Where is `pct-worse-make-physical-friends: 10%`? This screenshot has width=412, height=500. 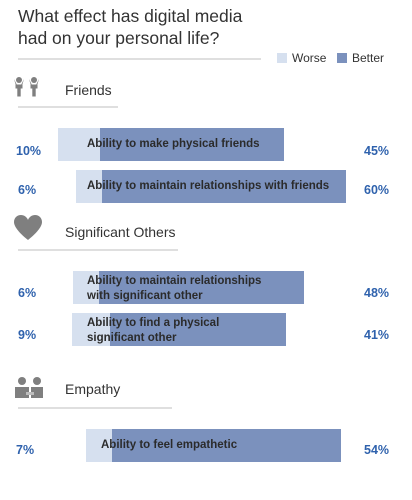
pct-worse-make-physical-friends: 10% is located at coordinates (28, 151).